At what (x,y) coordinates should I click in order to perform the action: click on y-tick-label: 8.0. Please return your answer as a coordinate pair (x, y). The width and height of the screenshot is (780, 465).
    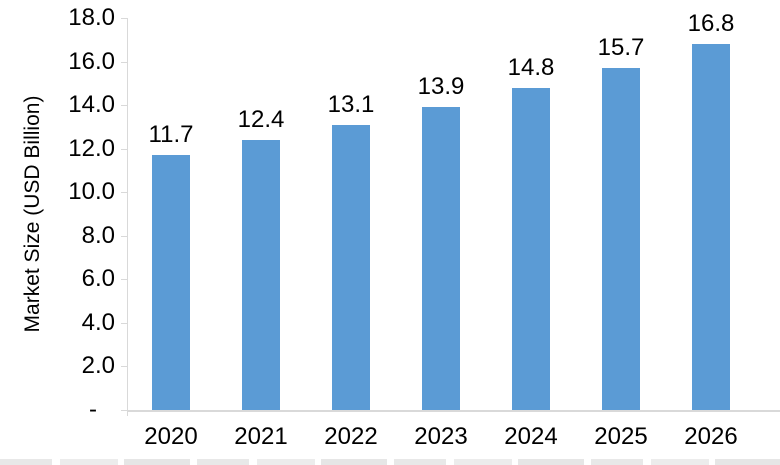
    Looking at the image, I should click on (98, 235).